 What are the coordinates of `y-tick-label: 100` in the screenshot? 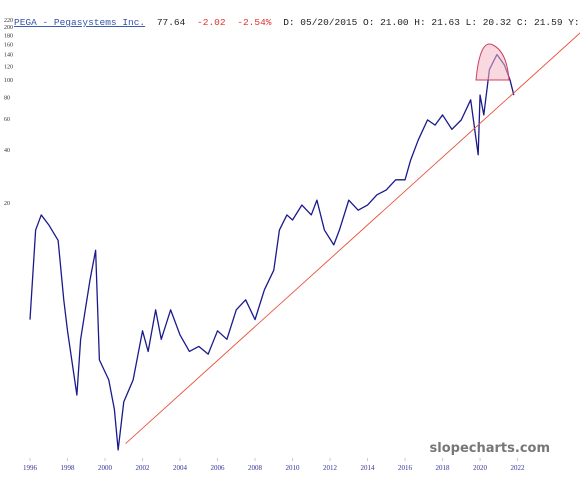 It's located at (8, 81).